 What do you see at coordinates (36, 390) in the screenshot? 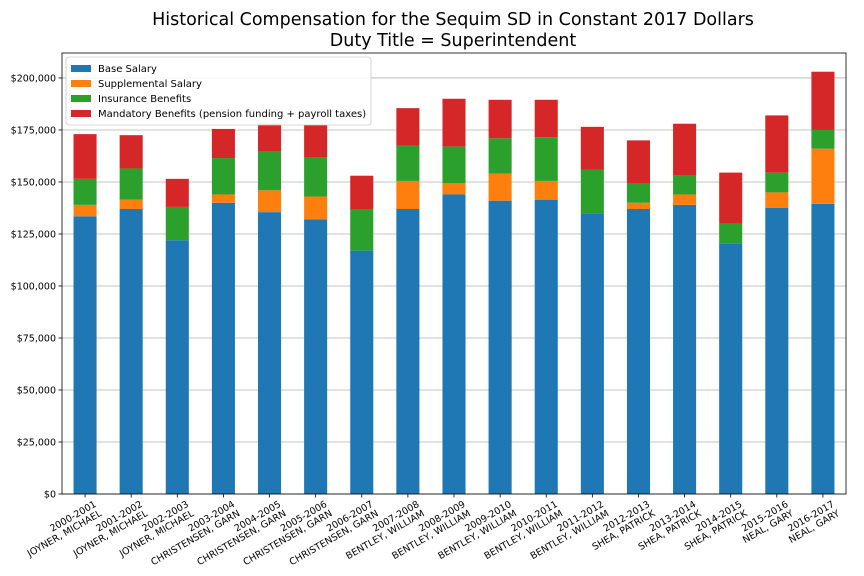
I see `y-tick-label-2: $50,000` at bounding box center [36, 390].